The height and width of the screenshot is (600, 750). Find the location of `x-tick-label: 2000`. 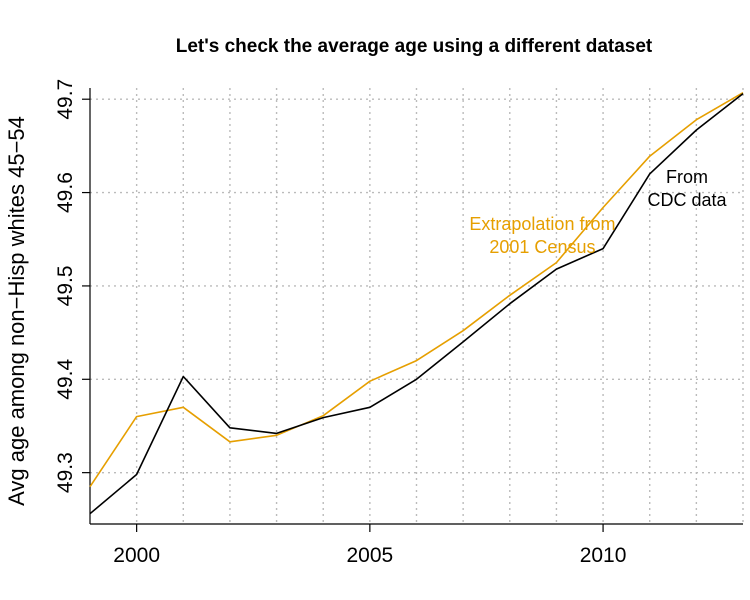

x-tick-label: 2000 is located at coordinates (136, 555).